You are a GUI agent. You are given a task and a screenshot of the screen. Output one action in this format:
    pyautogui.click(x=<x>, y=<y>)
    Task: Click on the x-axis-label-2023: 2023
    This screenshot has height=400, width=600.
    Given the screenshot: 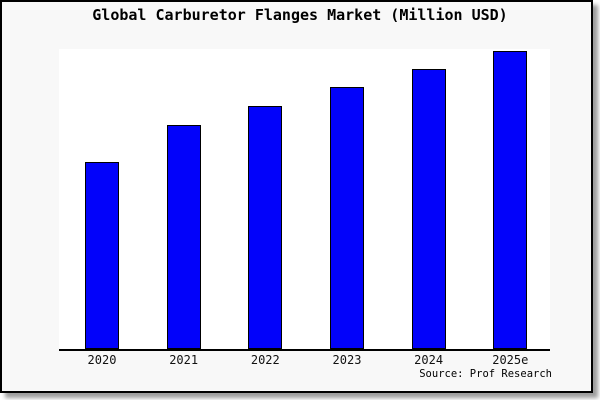 What is the action you would take?
    pyautogui.click(x=347, y=360)
    